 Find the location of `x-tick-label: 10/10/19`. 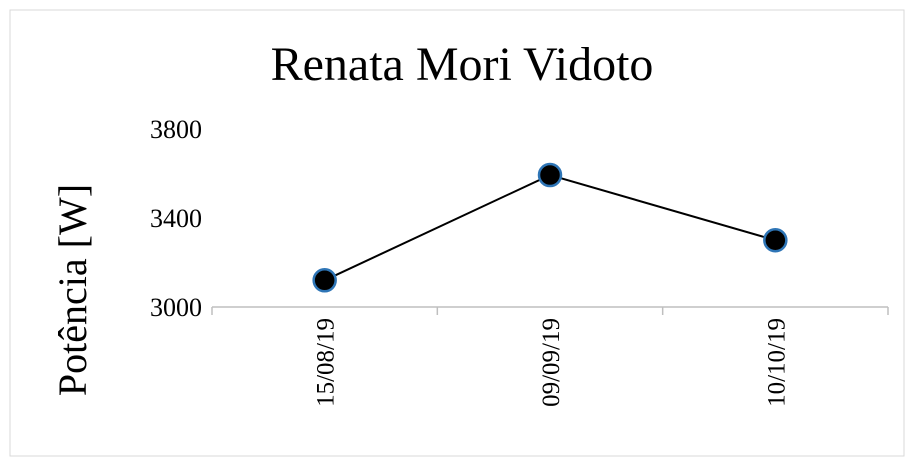

x-tick-label: 10/10/19 is located at coordinates (776, 362).